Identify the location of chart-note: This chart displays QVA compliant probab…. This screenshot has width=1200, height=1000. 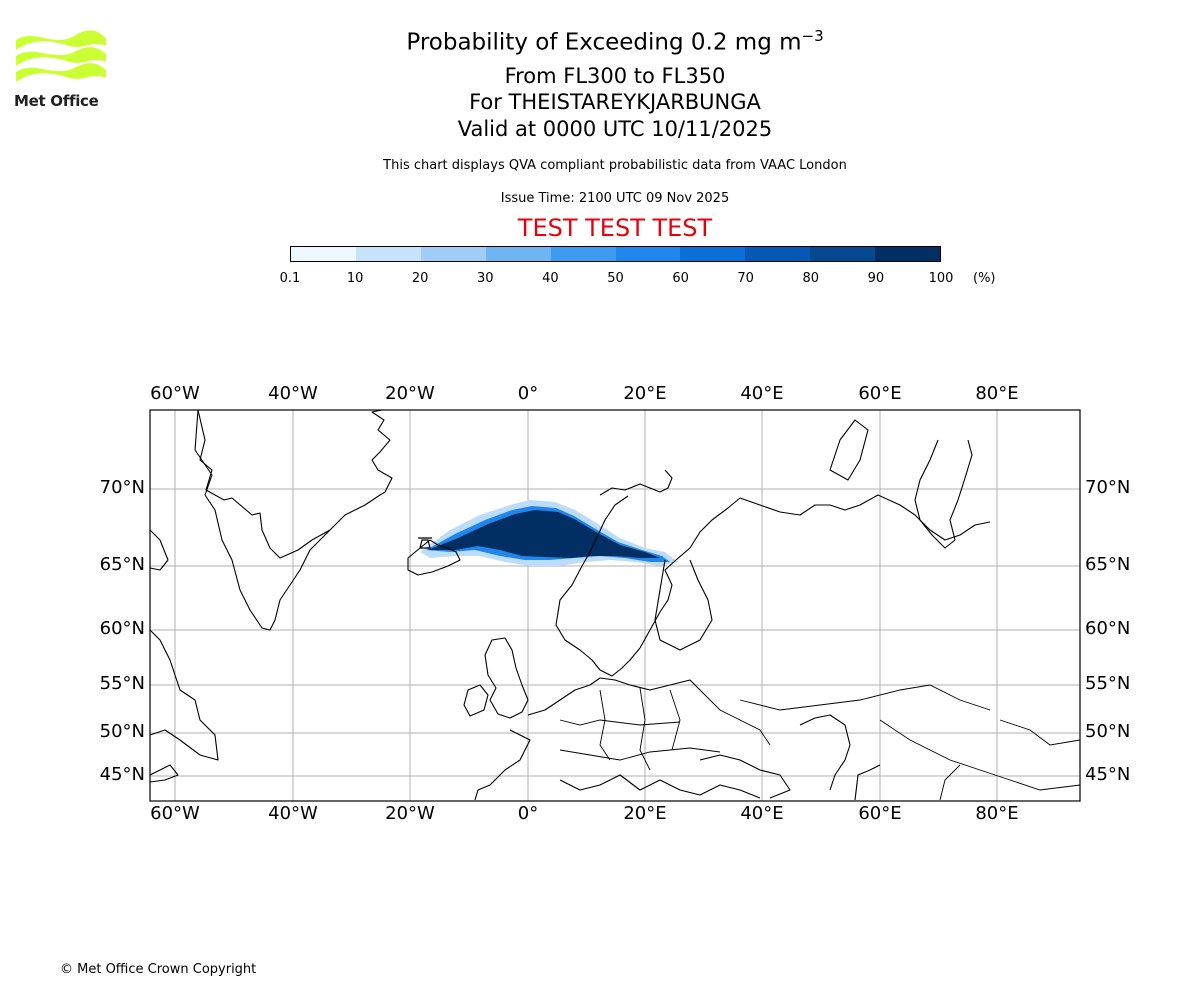
(615, 165).